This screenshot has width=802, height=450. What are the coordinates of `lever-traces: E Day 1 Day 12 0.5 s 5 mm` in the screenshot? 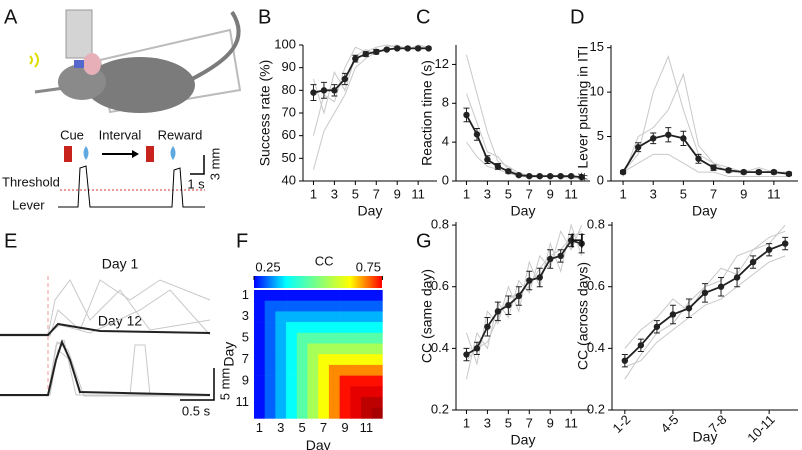 It's located at (116, 324).